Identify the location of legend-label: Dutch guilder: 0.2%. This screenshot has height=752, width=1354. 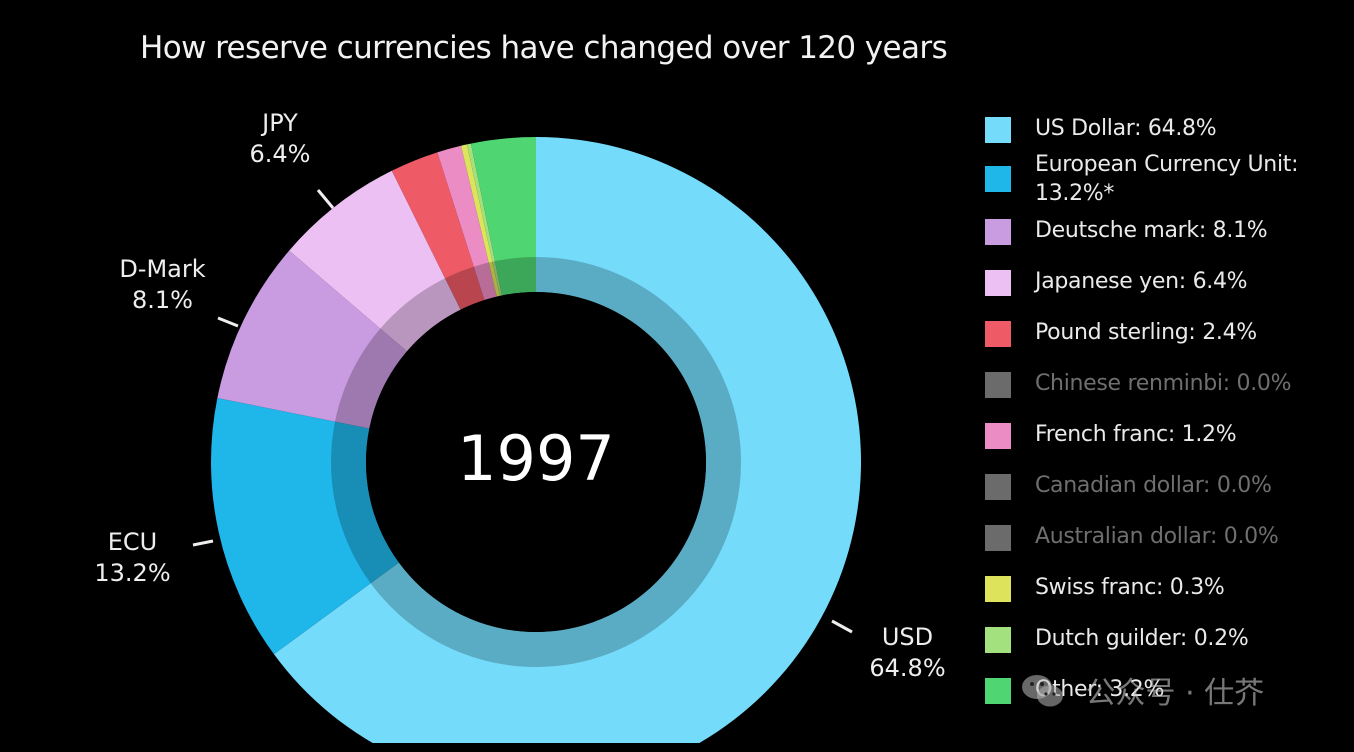
(1142, 638).